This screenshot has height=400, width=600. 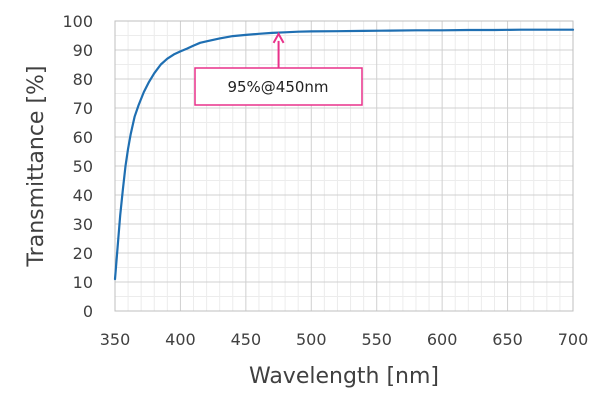 What do you see at coordinates (83, 137) in the screenshot?
I see `y-tick-label: 60` at bounding box center [83, 137].